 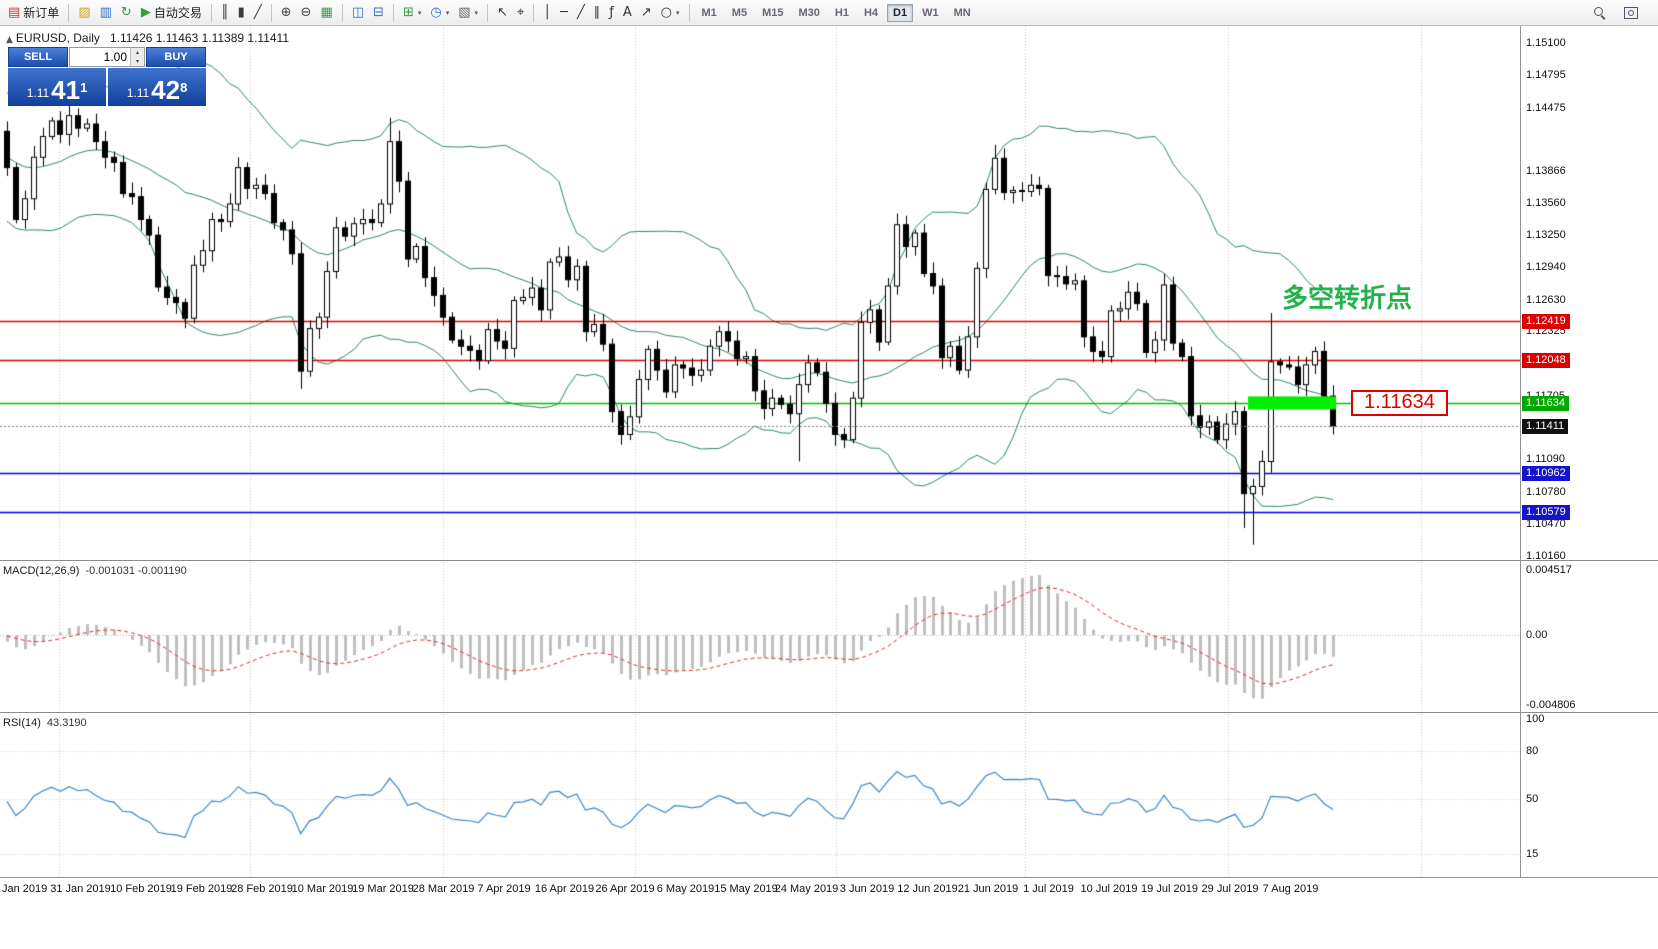 What do you see at coordinates (1546, 513) in the screenshot?
I see `support-price-badge: 1.10579` at bounding box center [1546, 513].